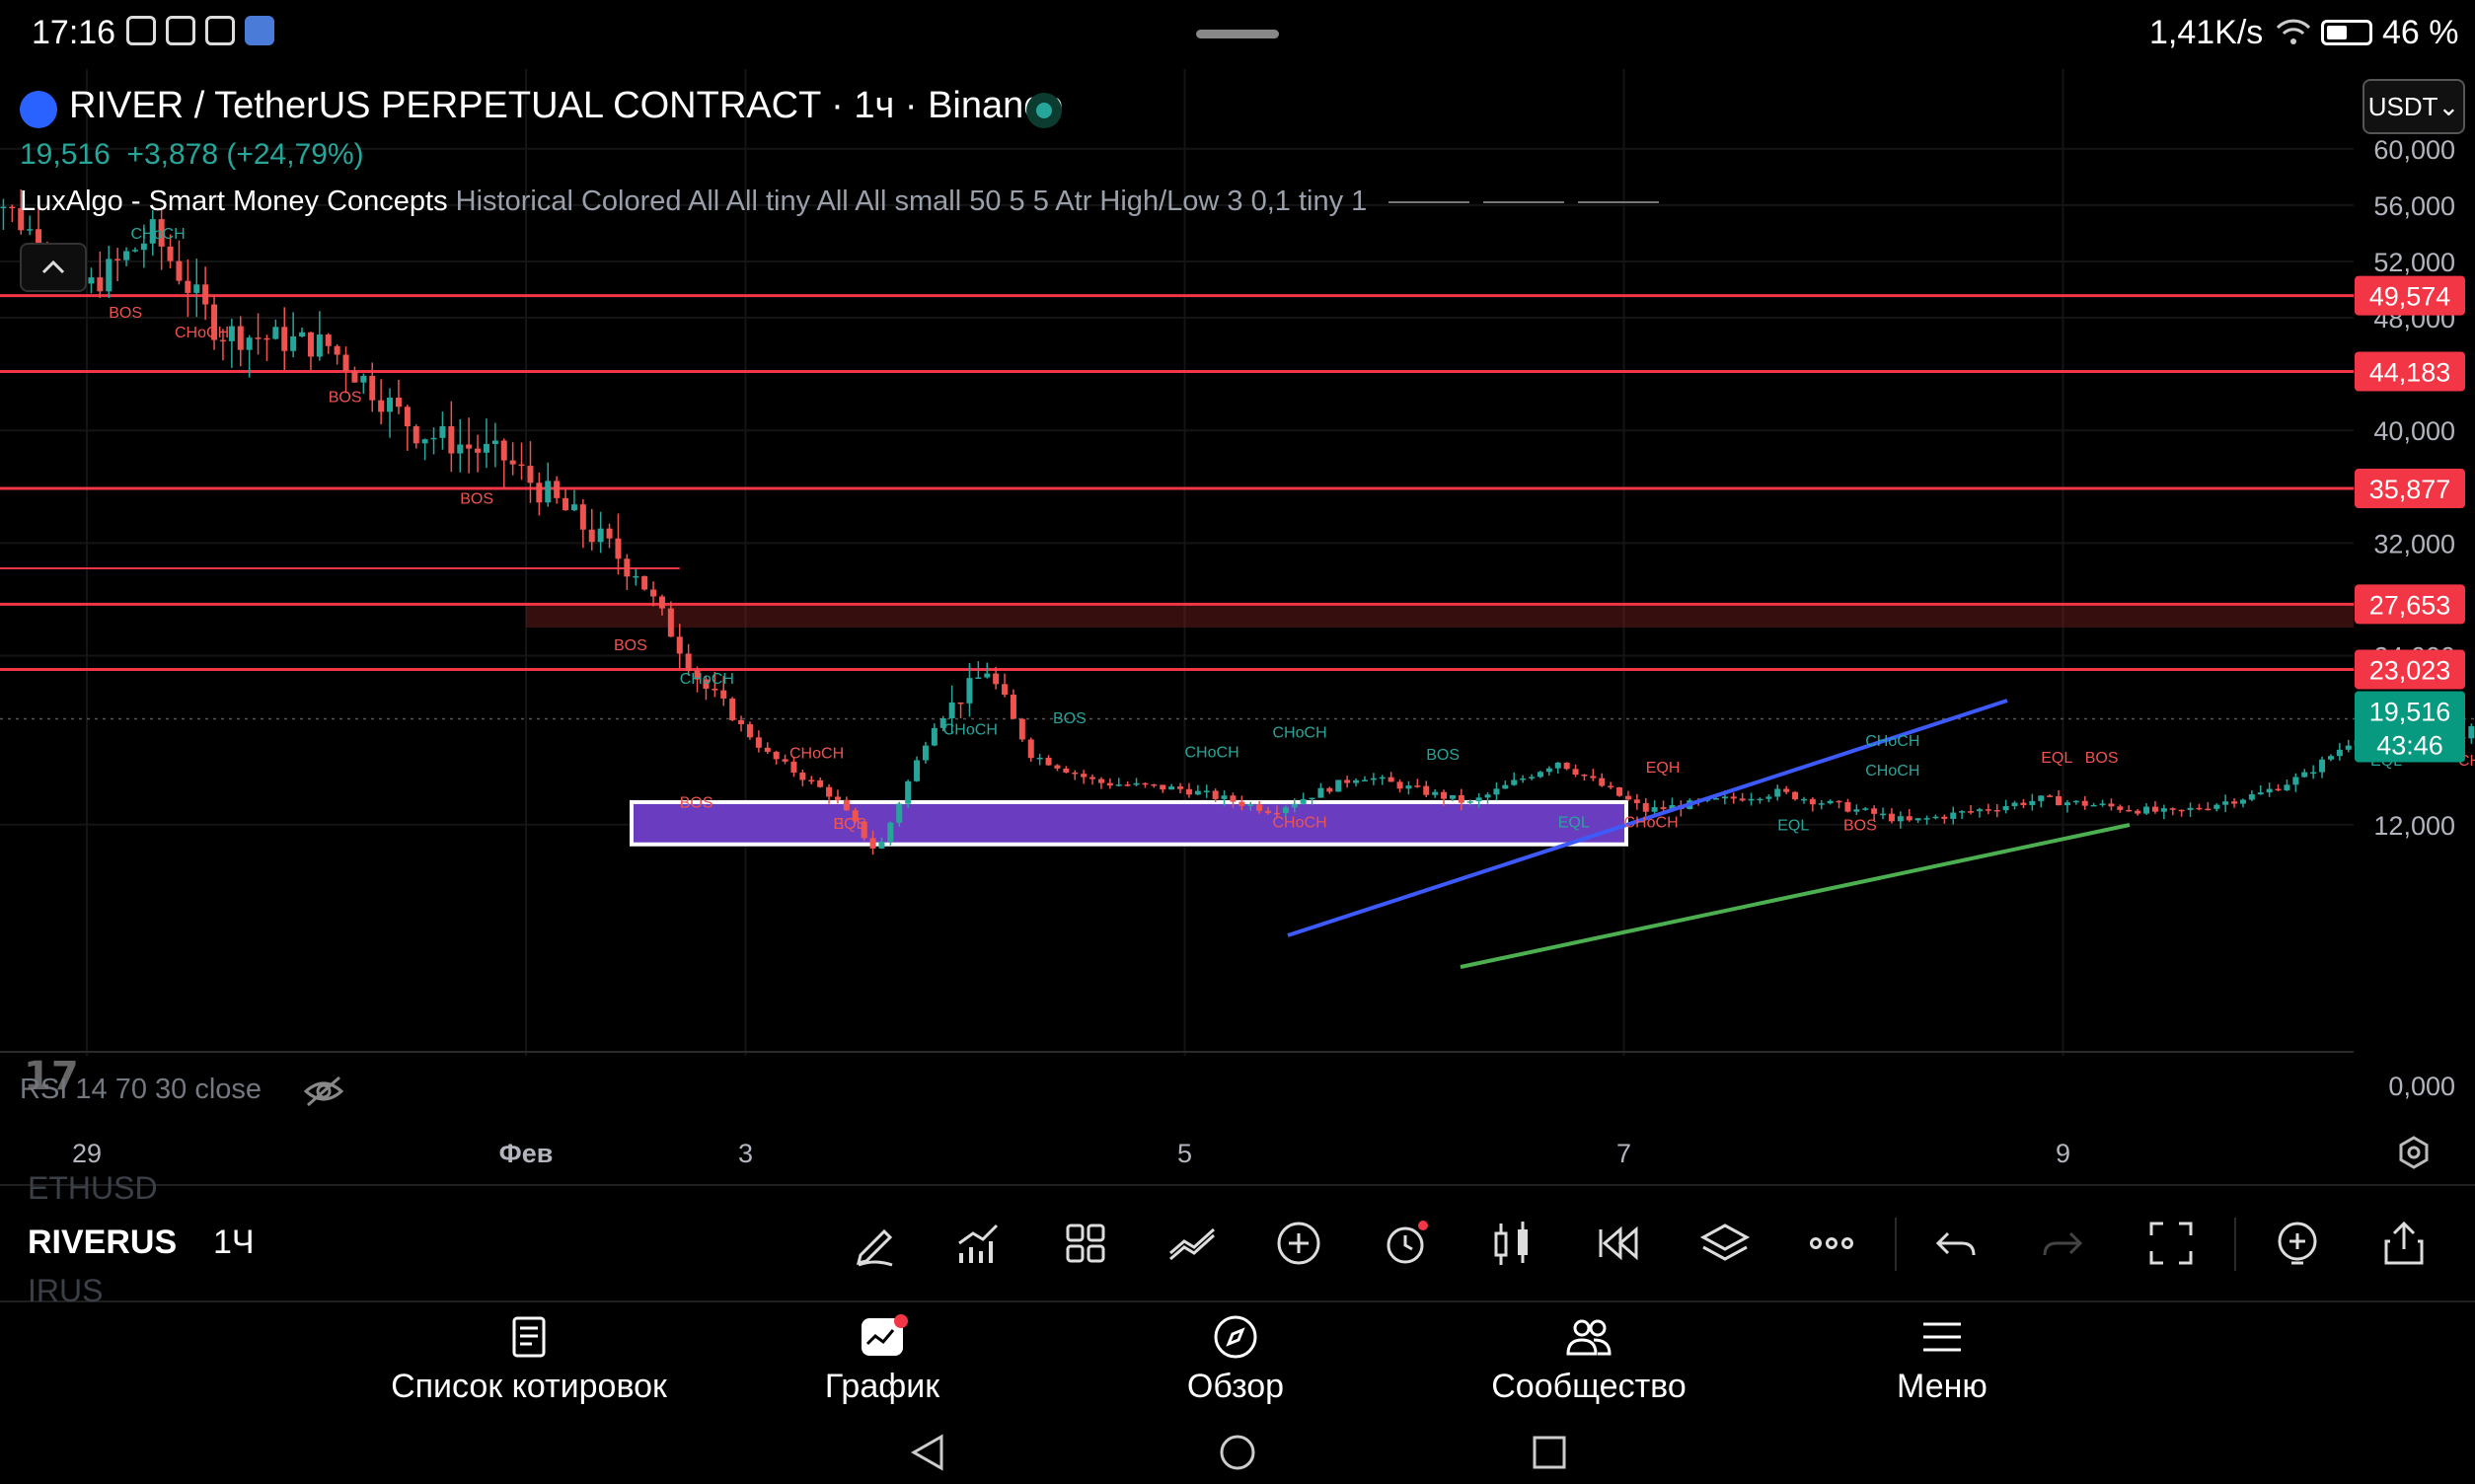 This screenshot has width=2475, height=1484. Describe the element at coordinates (234, 1242) in the screenshot. I see `interval-picker: 1Ч` at that location.